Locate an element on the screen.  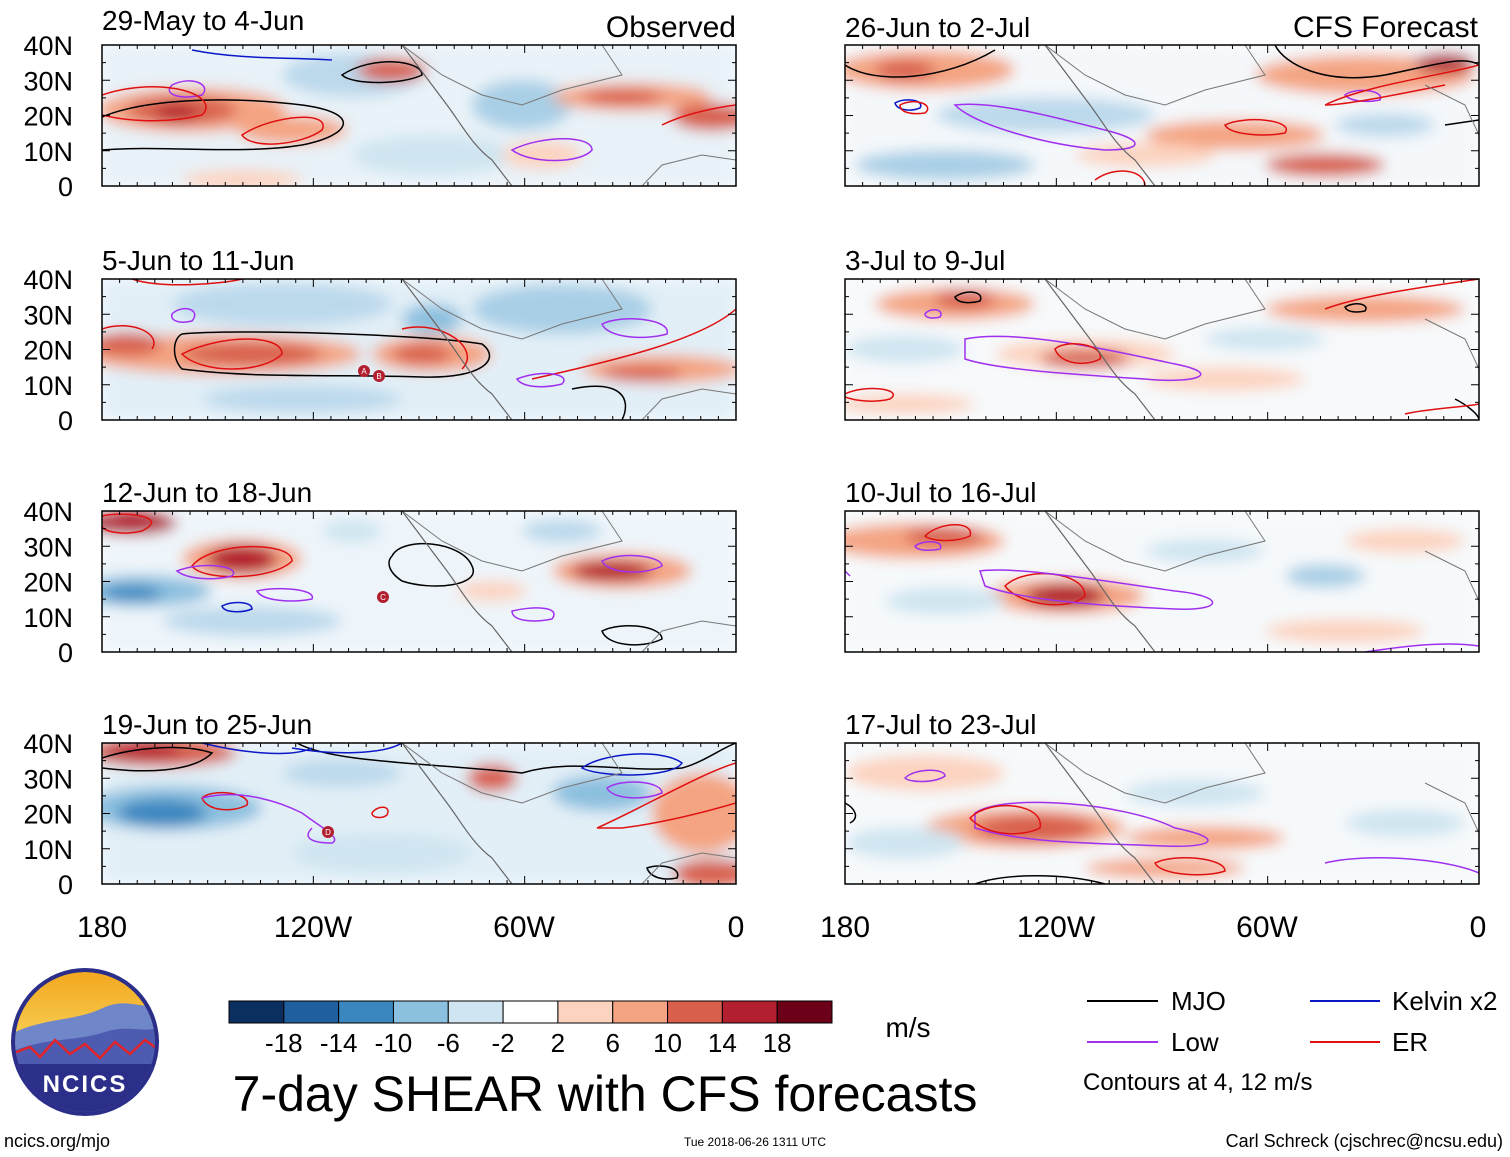
lon-tick-60w-right: 60W is located at coordinates (1267, 927).